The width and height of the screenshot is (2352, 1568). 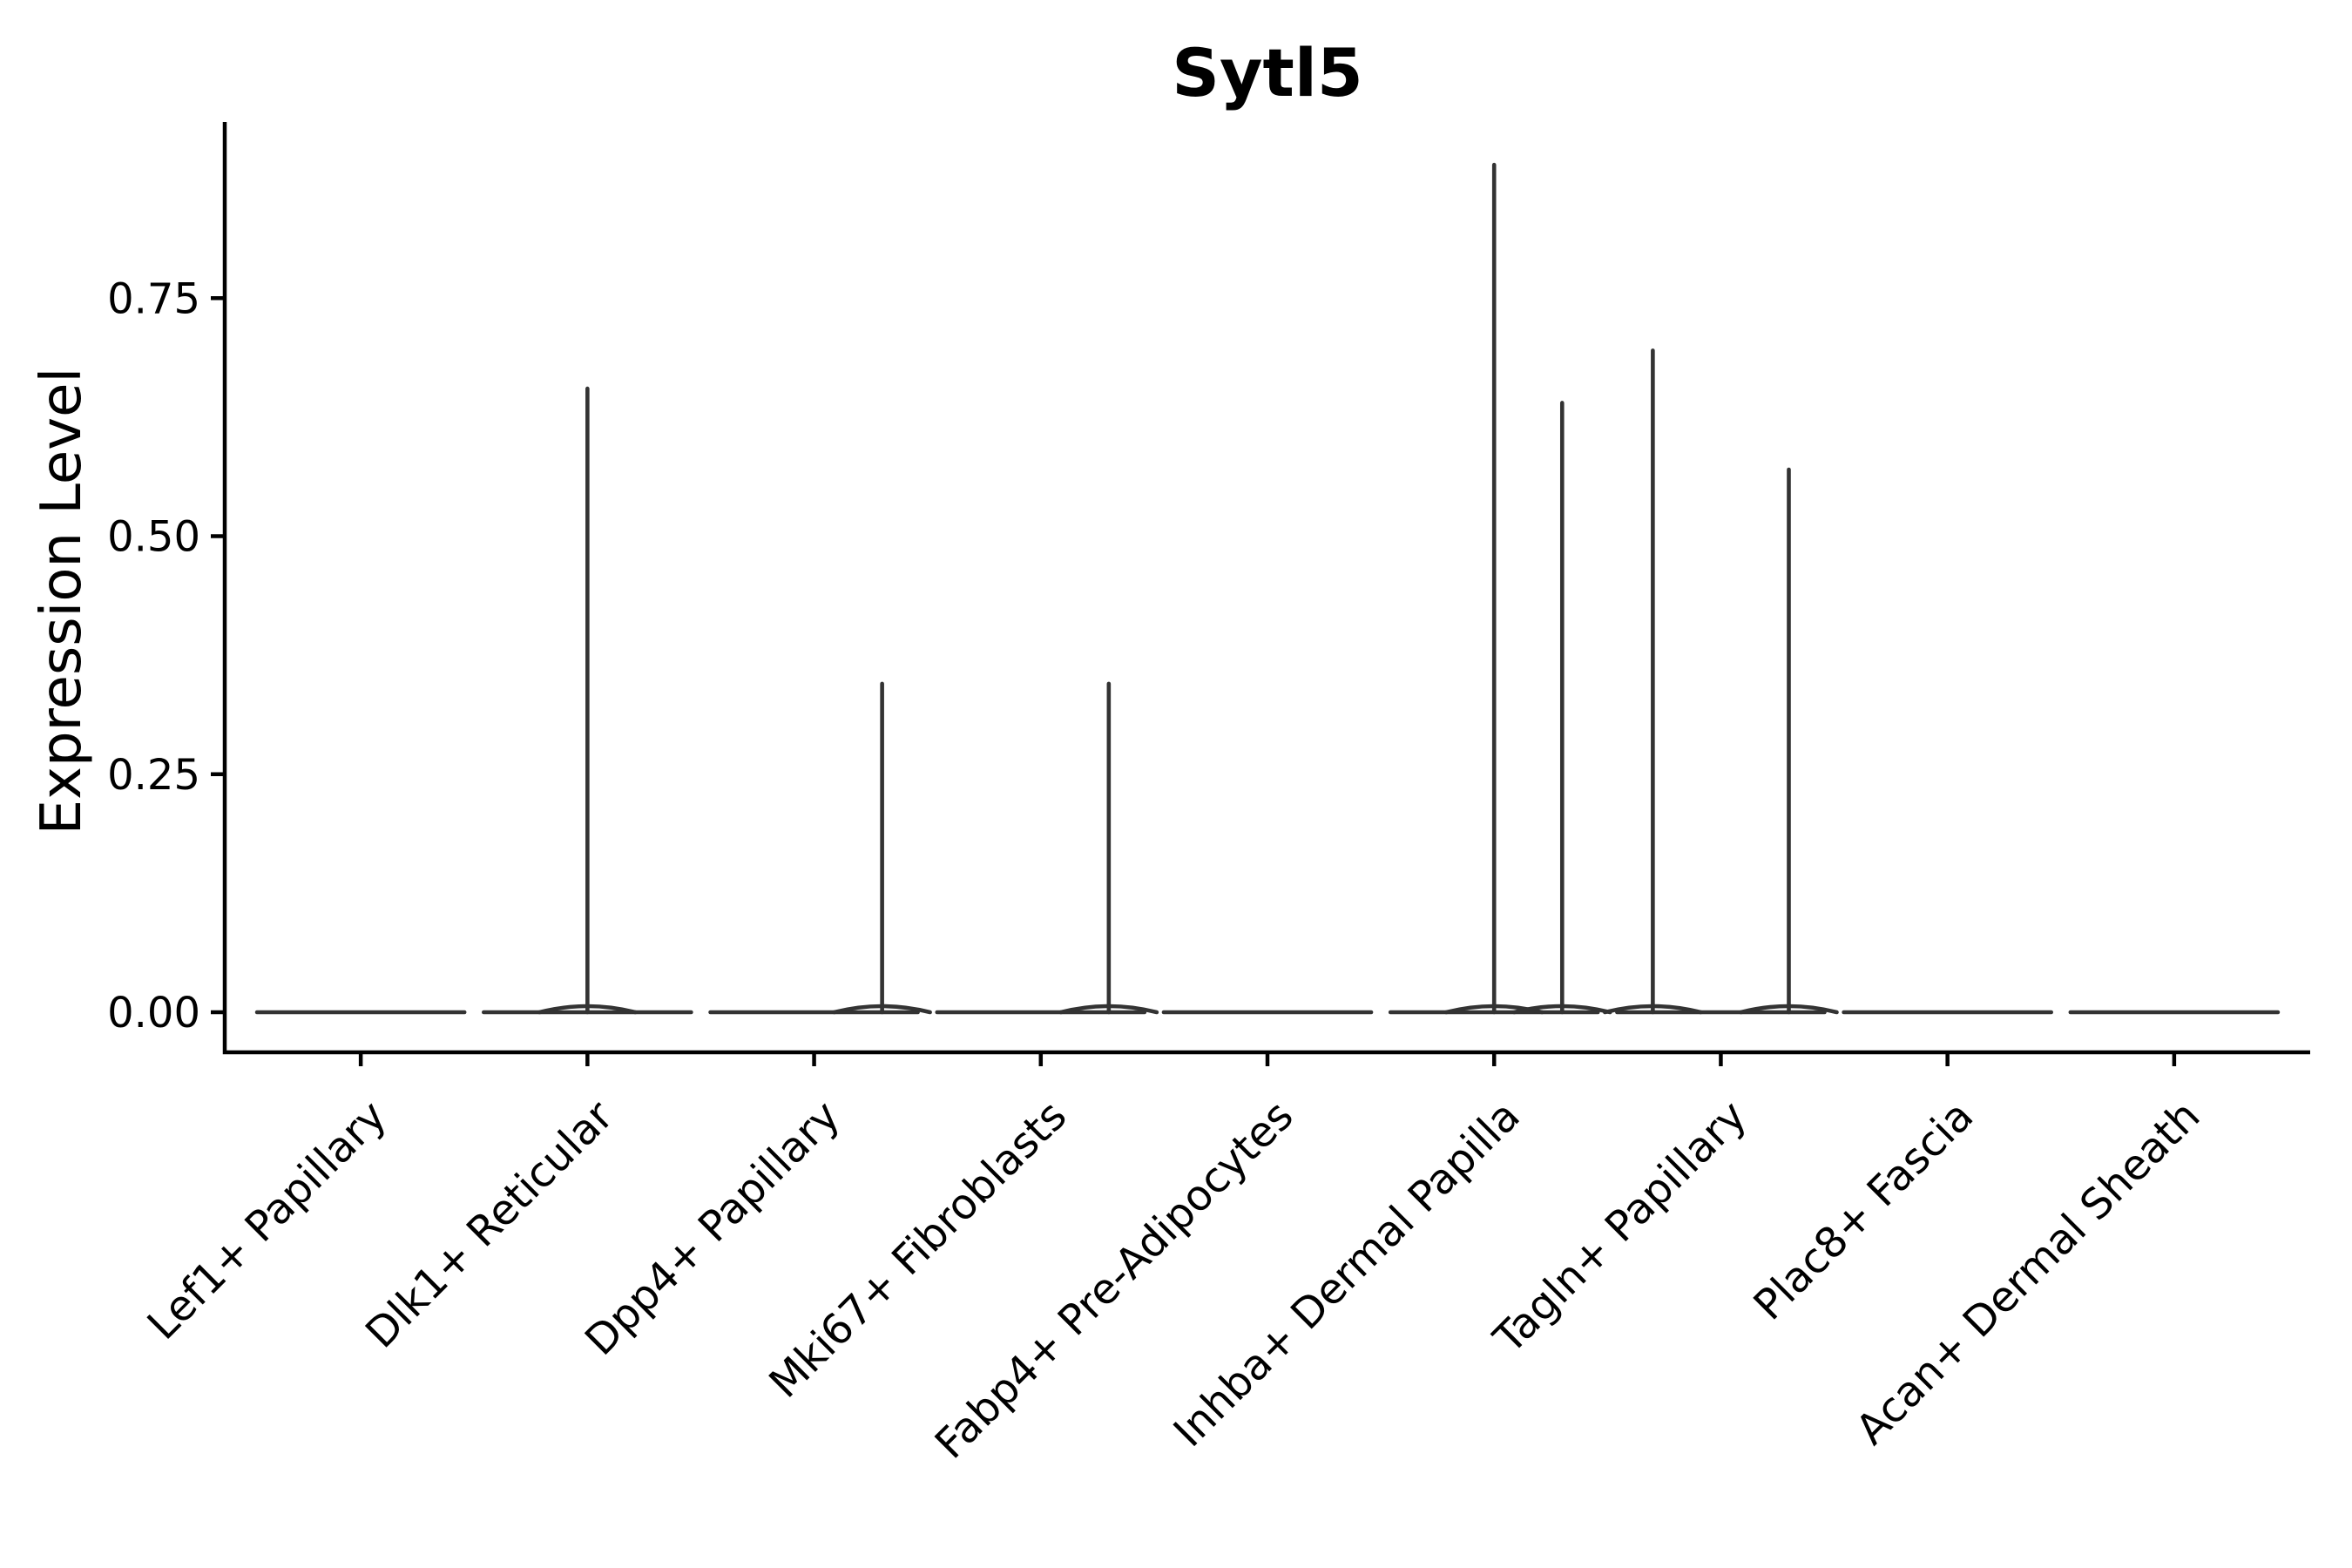 I want to click on x-tick-label: Tagln+ Papillary, so click(x=1620, y=1227).